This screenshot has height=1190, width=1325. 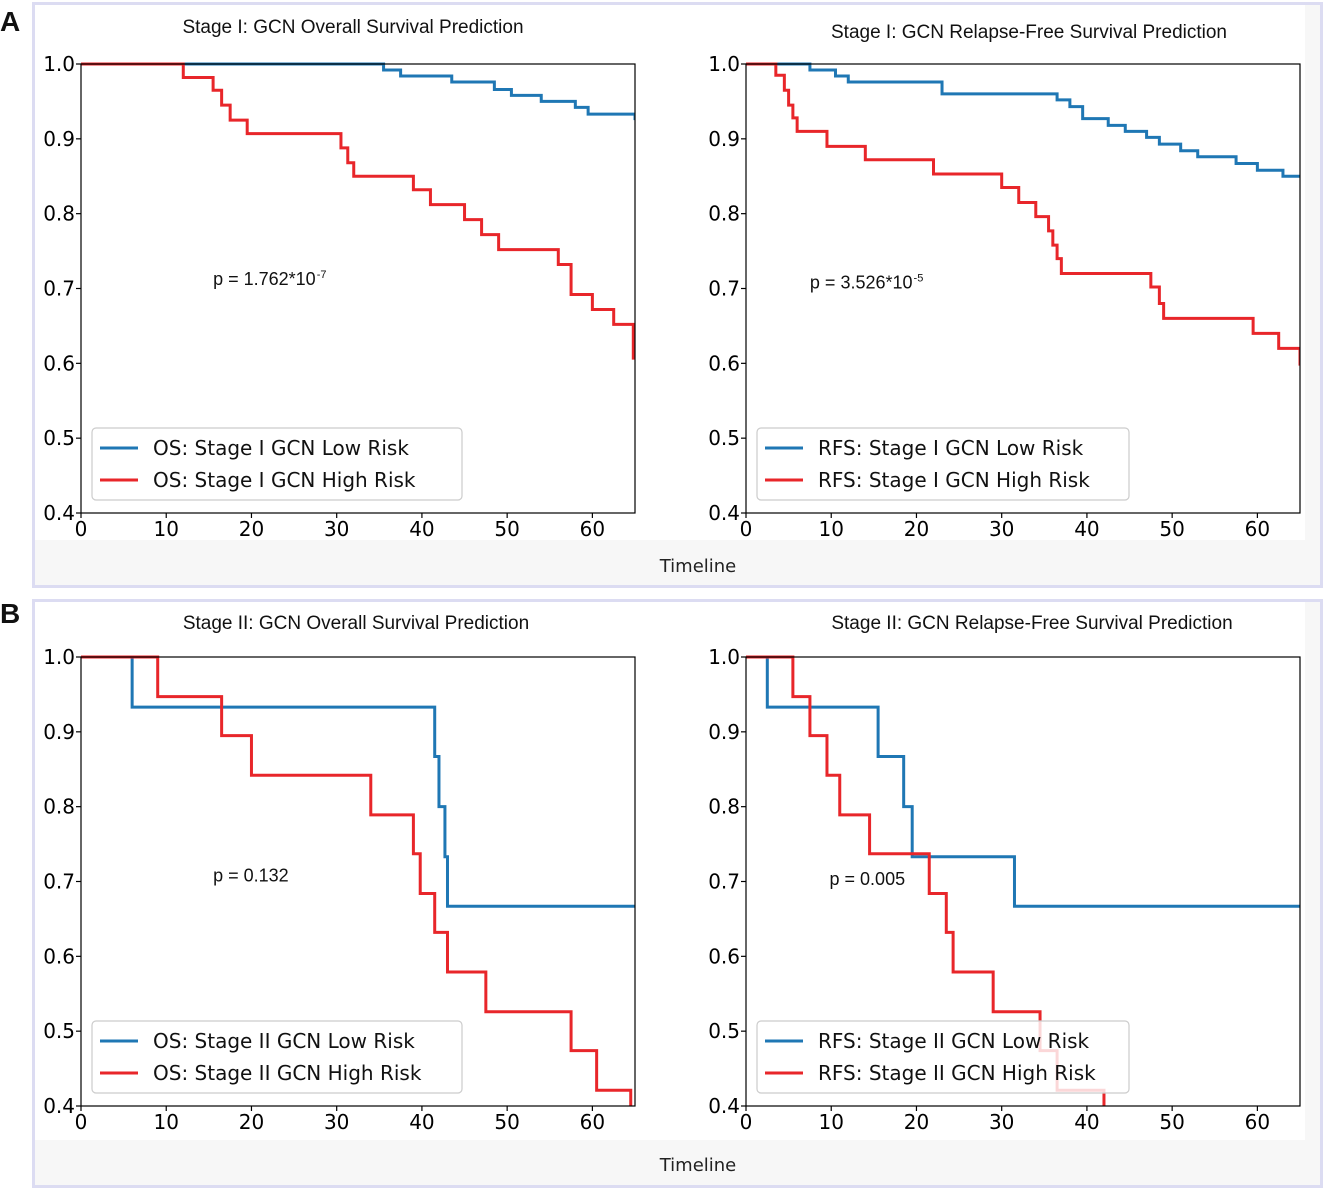 I want to click on chart-3-ytick-label: 0.7, so click(x=59, y=882).